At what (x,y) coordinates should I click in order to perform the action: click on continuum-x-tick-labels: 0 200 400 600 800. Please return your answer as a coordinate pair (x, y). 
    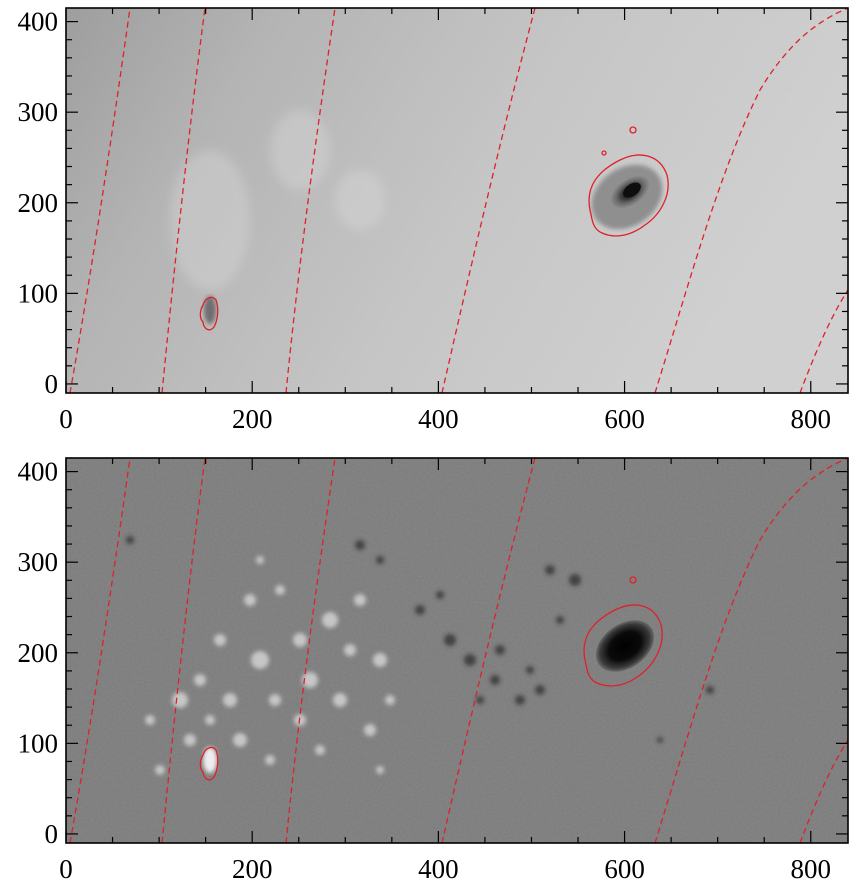
    Looking at the image, I should click on (445, 419).